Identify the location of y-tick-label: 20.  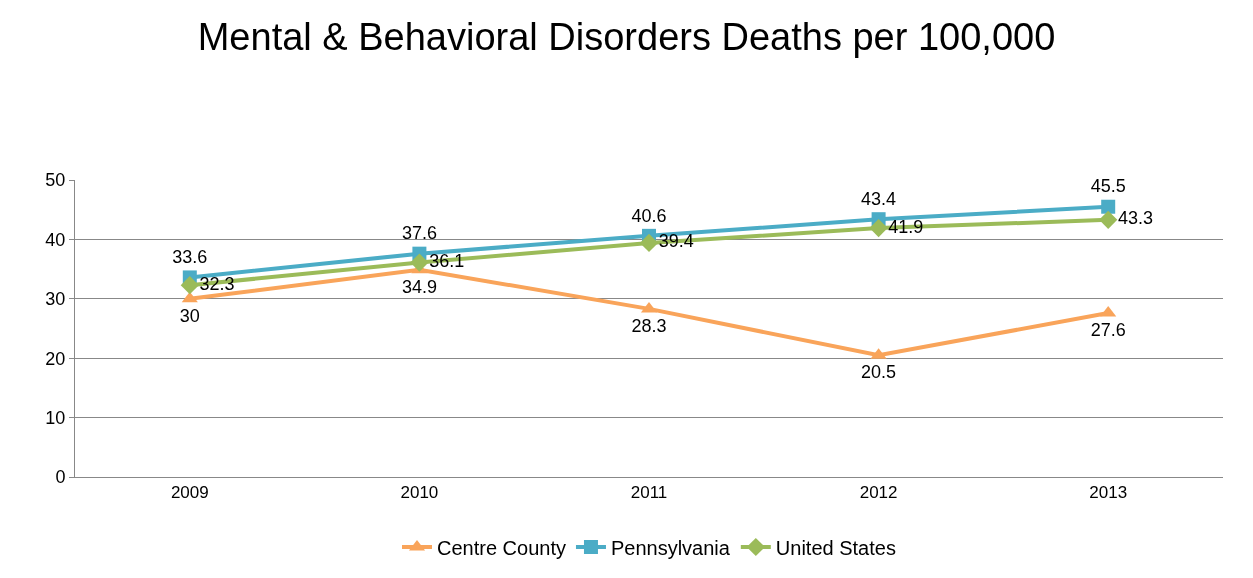
(55, 358).